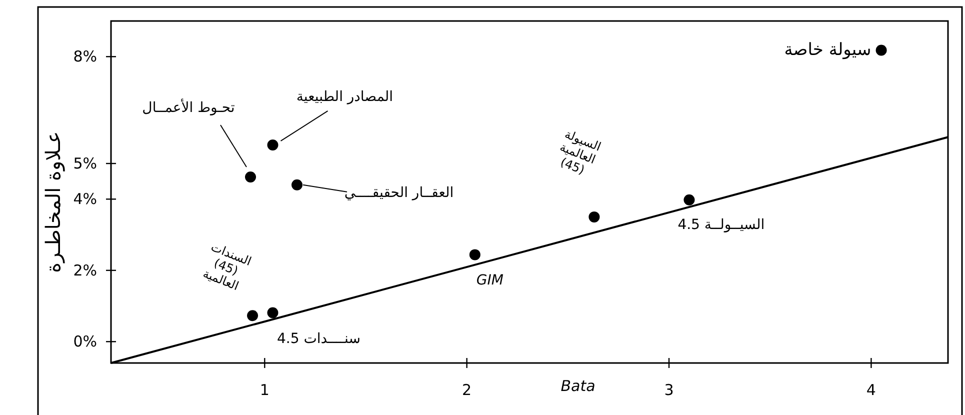 The image size is (965, 415). Describe the element at coordinates (721, 224) in the screenshot. I see `annotation: السيــولــة 4.5` at that location.